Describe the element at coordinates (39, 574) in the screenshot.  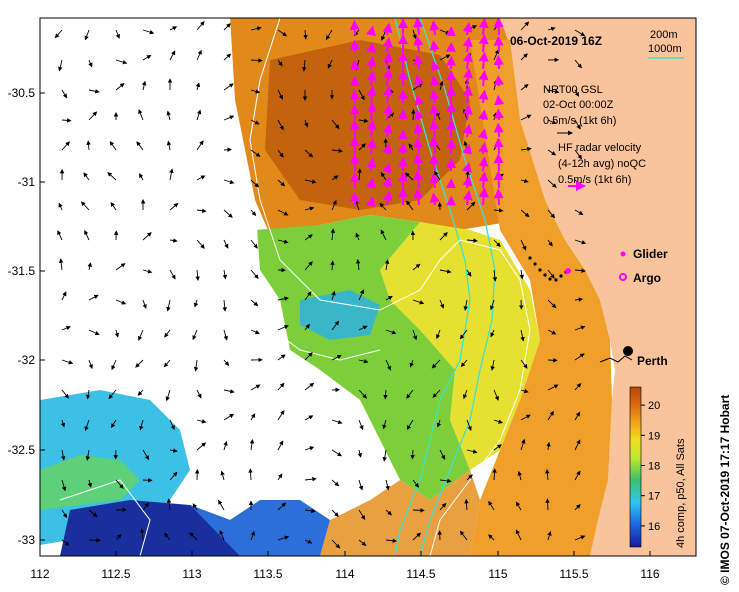
I see `x-tick-label: 112` at that location.